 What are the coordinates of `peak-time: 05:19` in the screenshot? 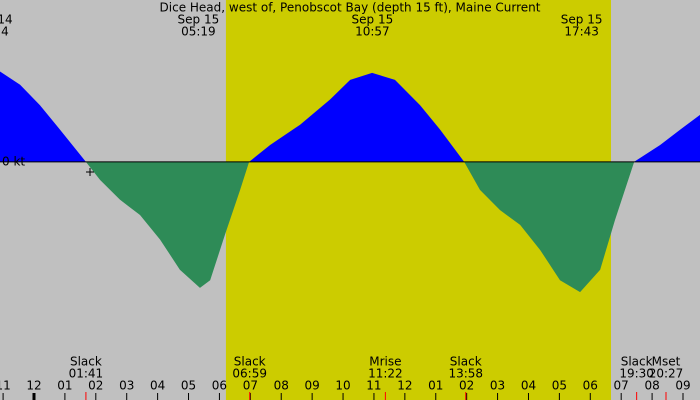 It's located at (198, 32).